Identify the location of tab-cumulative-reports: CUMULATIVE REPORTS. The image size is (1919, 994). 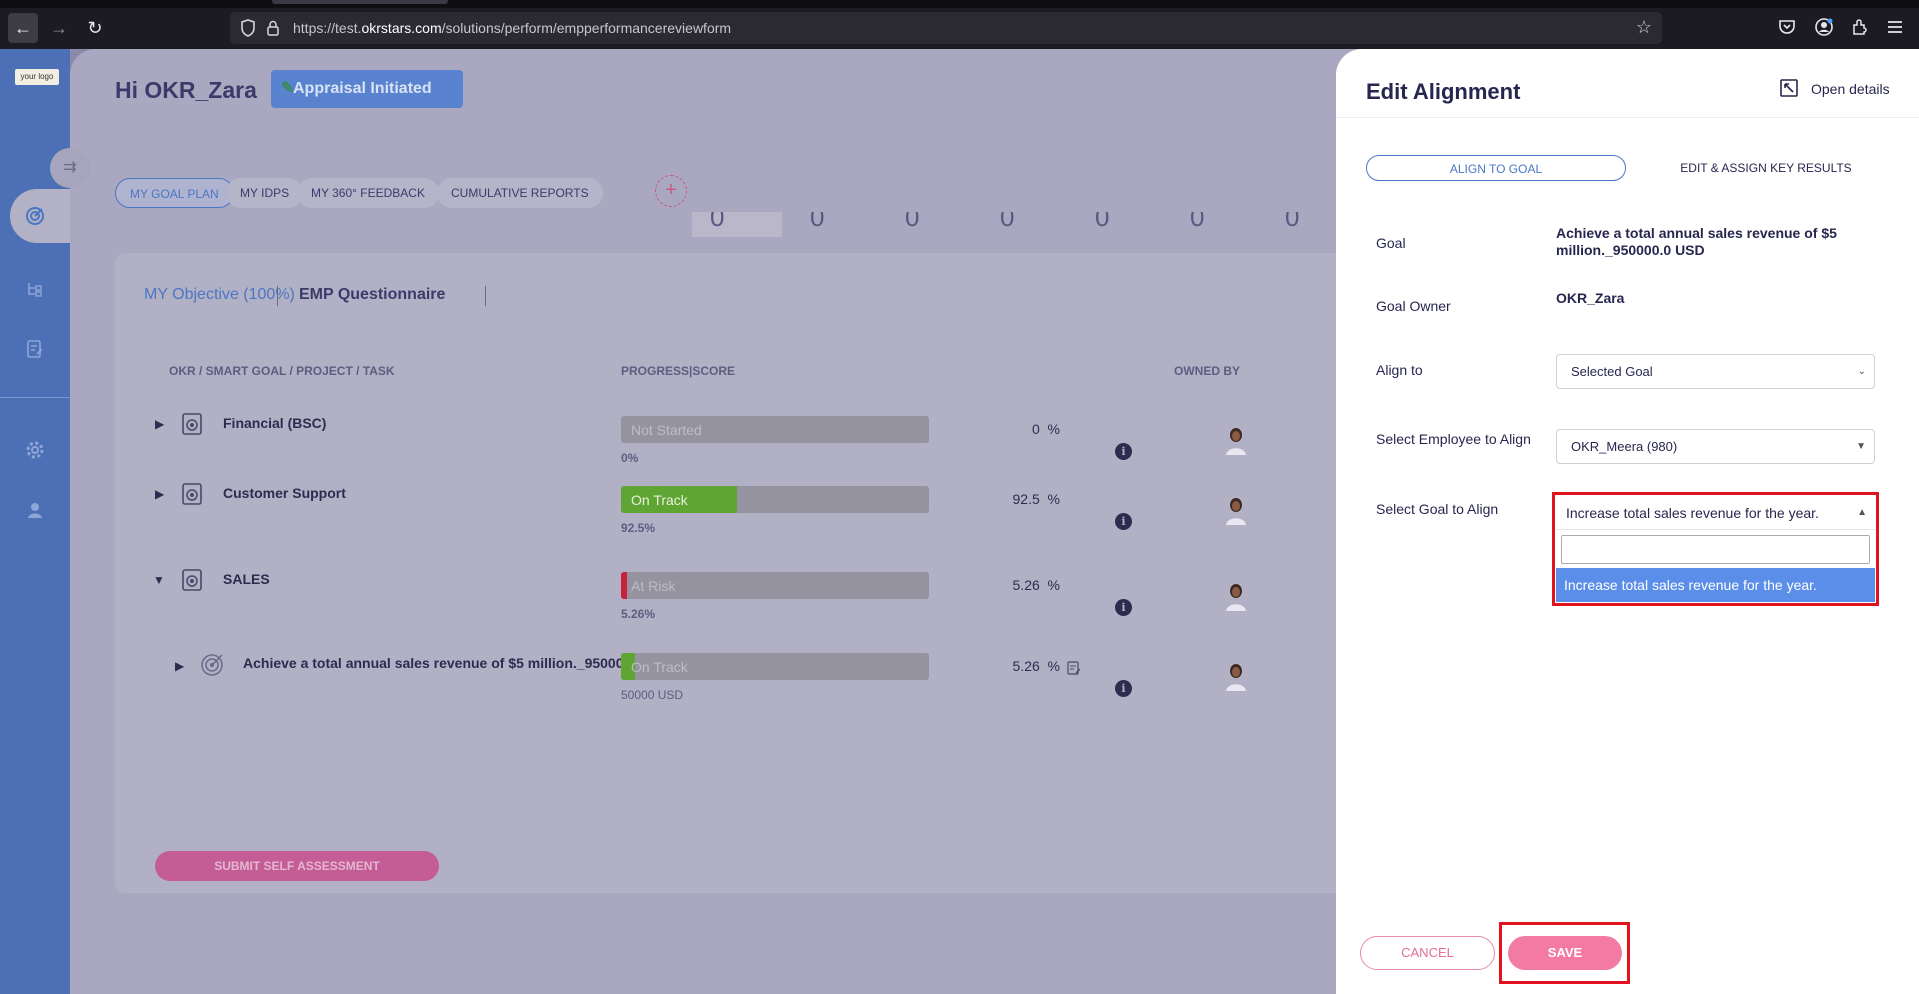
(520, 193).